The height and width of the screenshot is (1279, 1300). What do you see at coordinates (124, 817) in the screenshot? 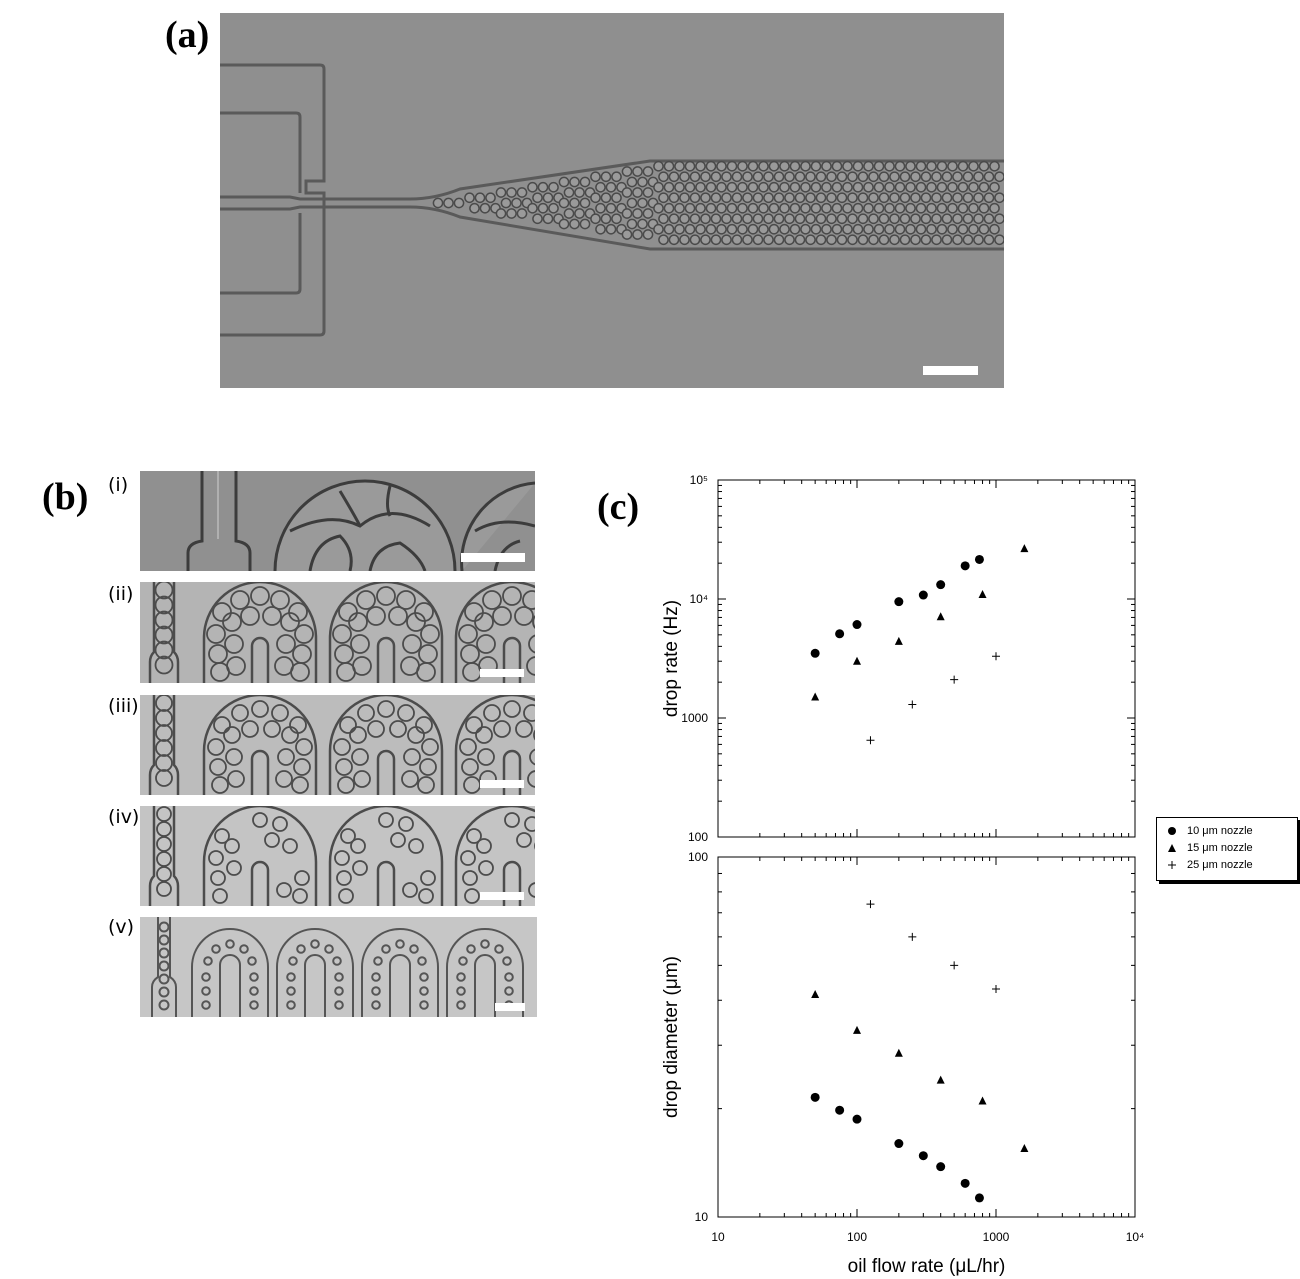
I see `panel-b-sublabel-iv: (iv)` at bounding box center [124, 817].